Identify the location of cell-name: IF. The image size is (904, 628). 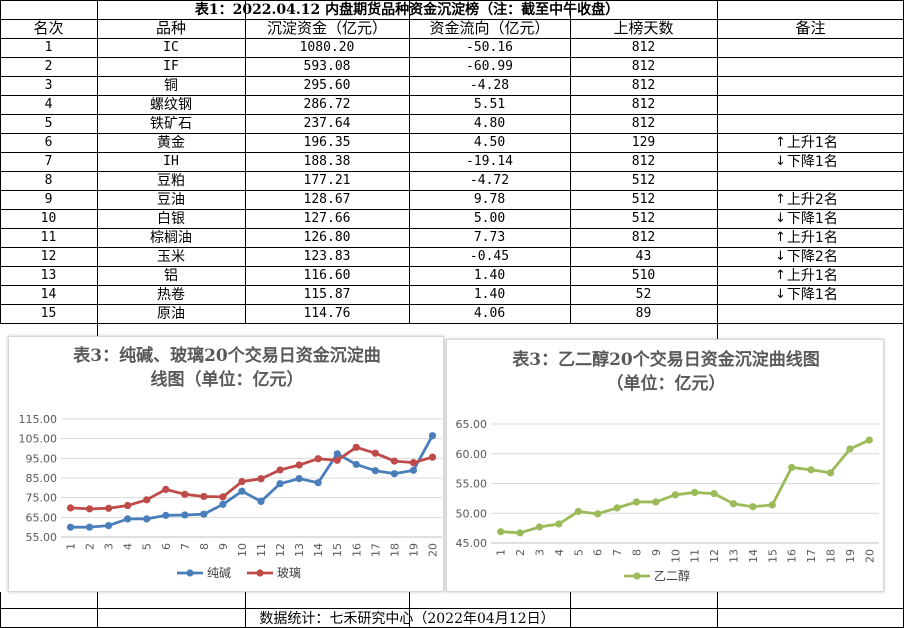
(171, 66).